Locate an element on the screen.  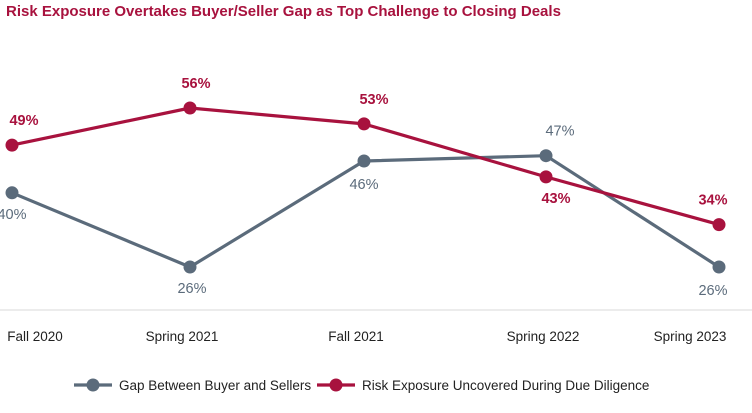
series-1-data-label-3: 46% is located at coordinates (363, 185).